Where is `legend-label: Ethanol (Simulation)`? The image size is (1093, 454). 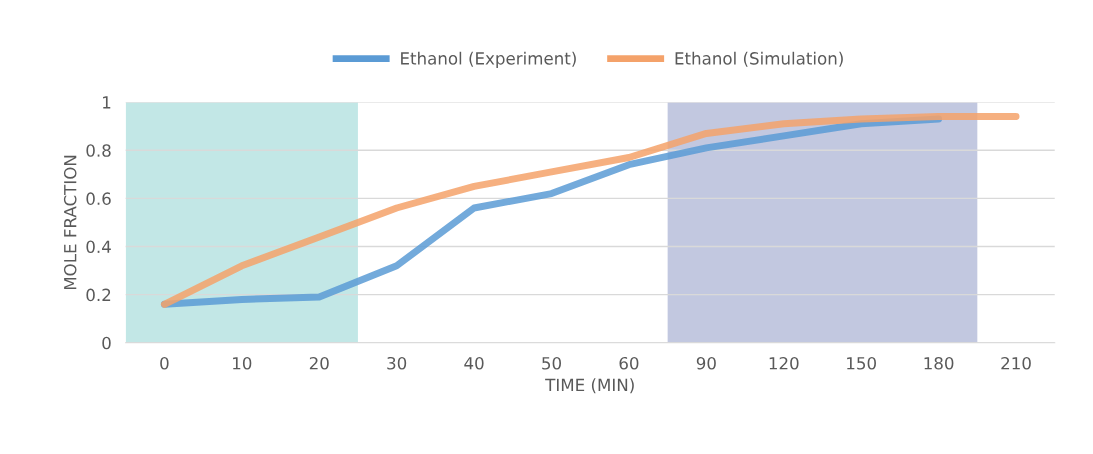 legend-label: Ethanol (Simulation) is located at coordinates (759, 59).